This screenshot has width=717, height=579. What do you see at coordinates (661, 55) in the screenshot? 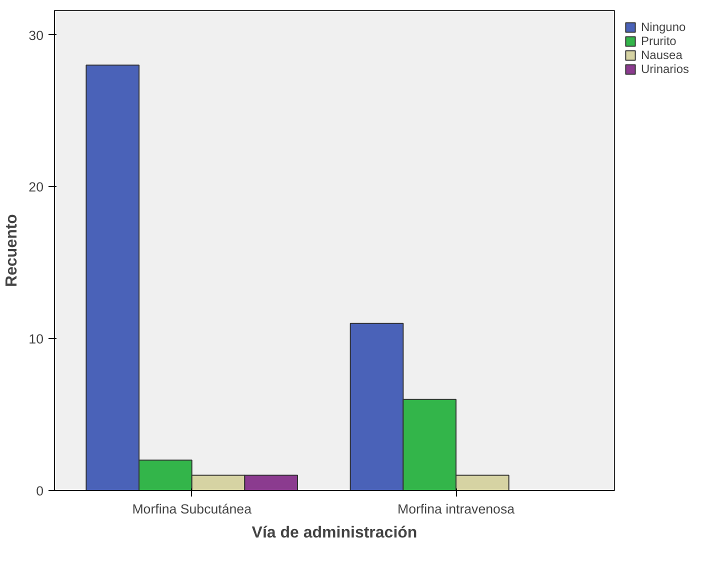
I see `legend-label: Nausea` at bounding box center [661, 55].